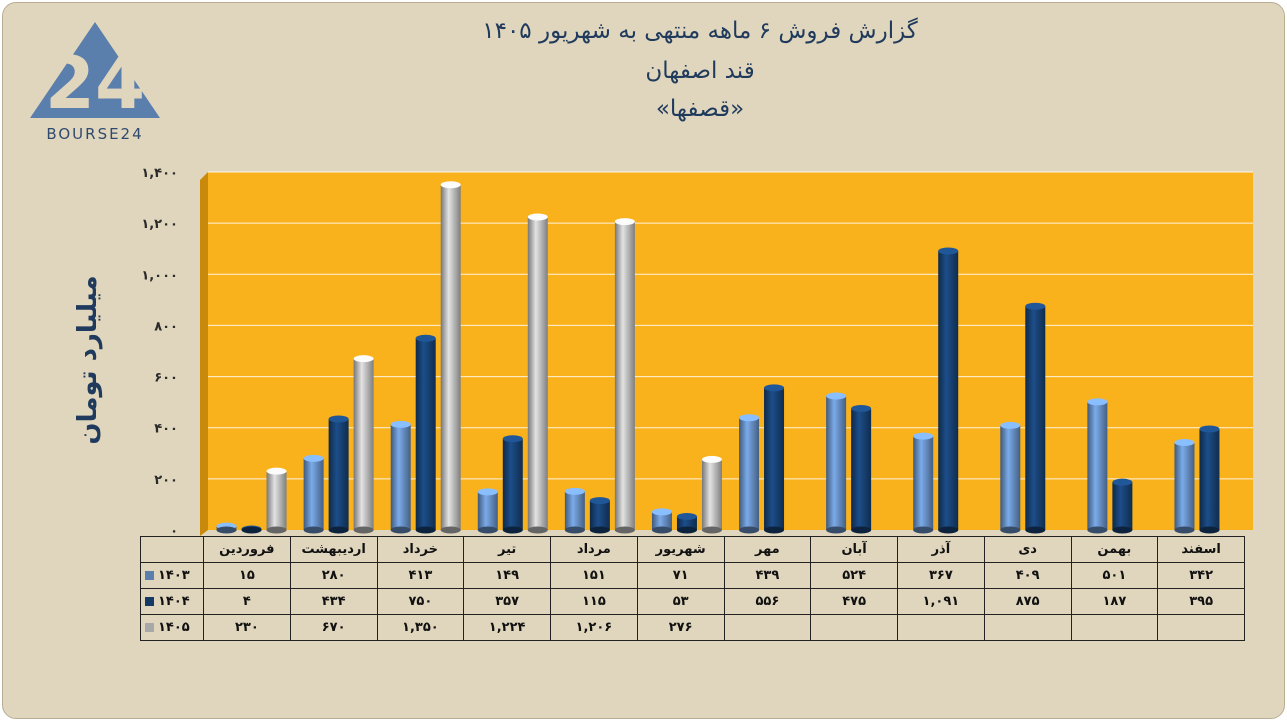 This screenshot has width=1287, height=721. Describe the element at coordinates (247, 627) in the screenshot. I see `data-label: ۲۳۰` at that location.